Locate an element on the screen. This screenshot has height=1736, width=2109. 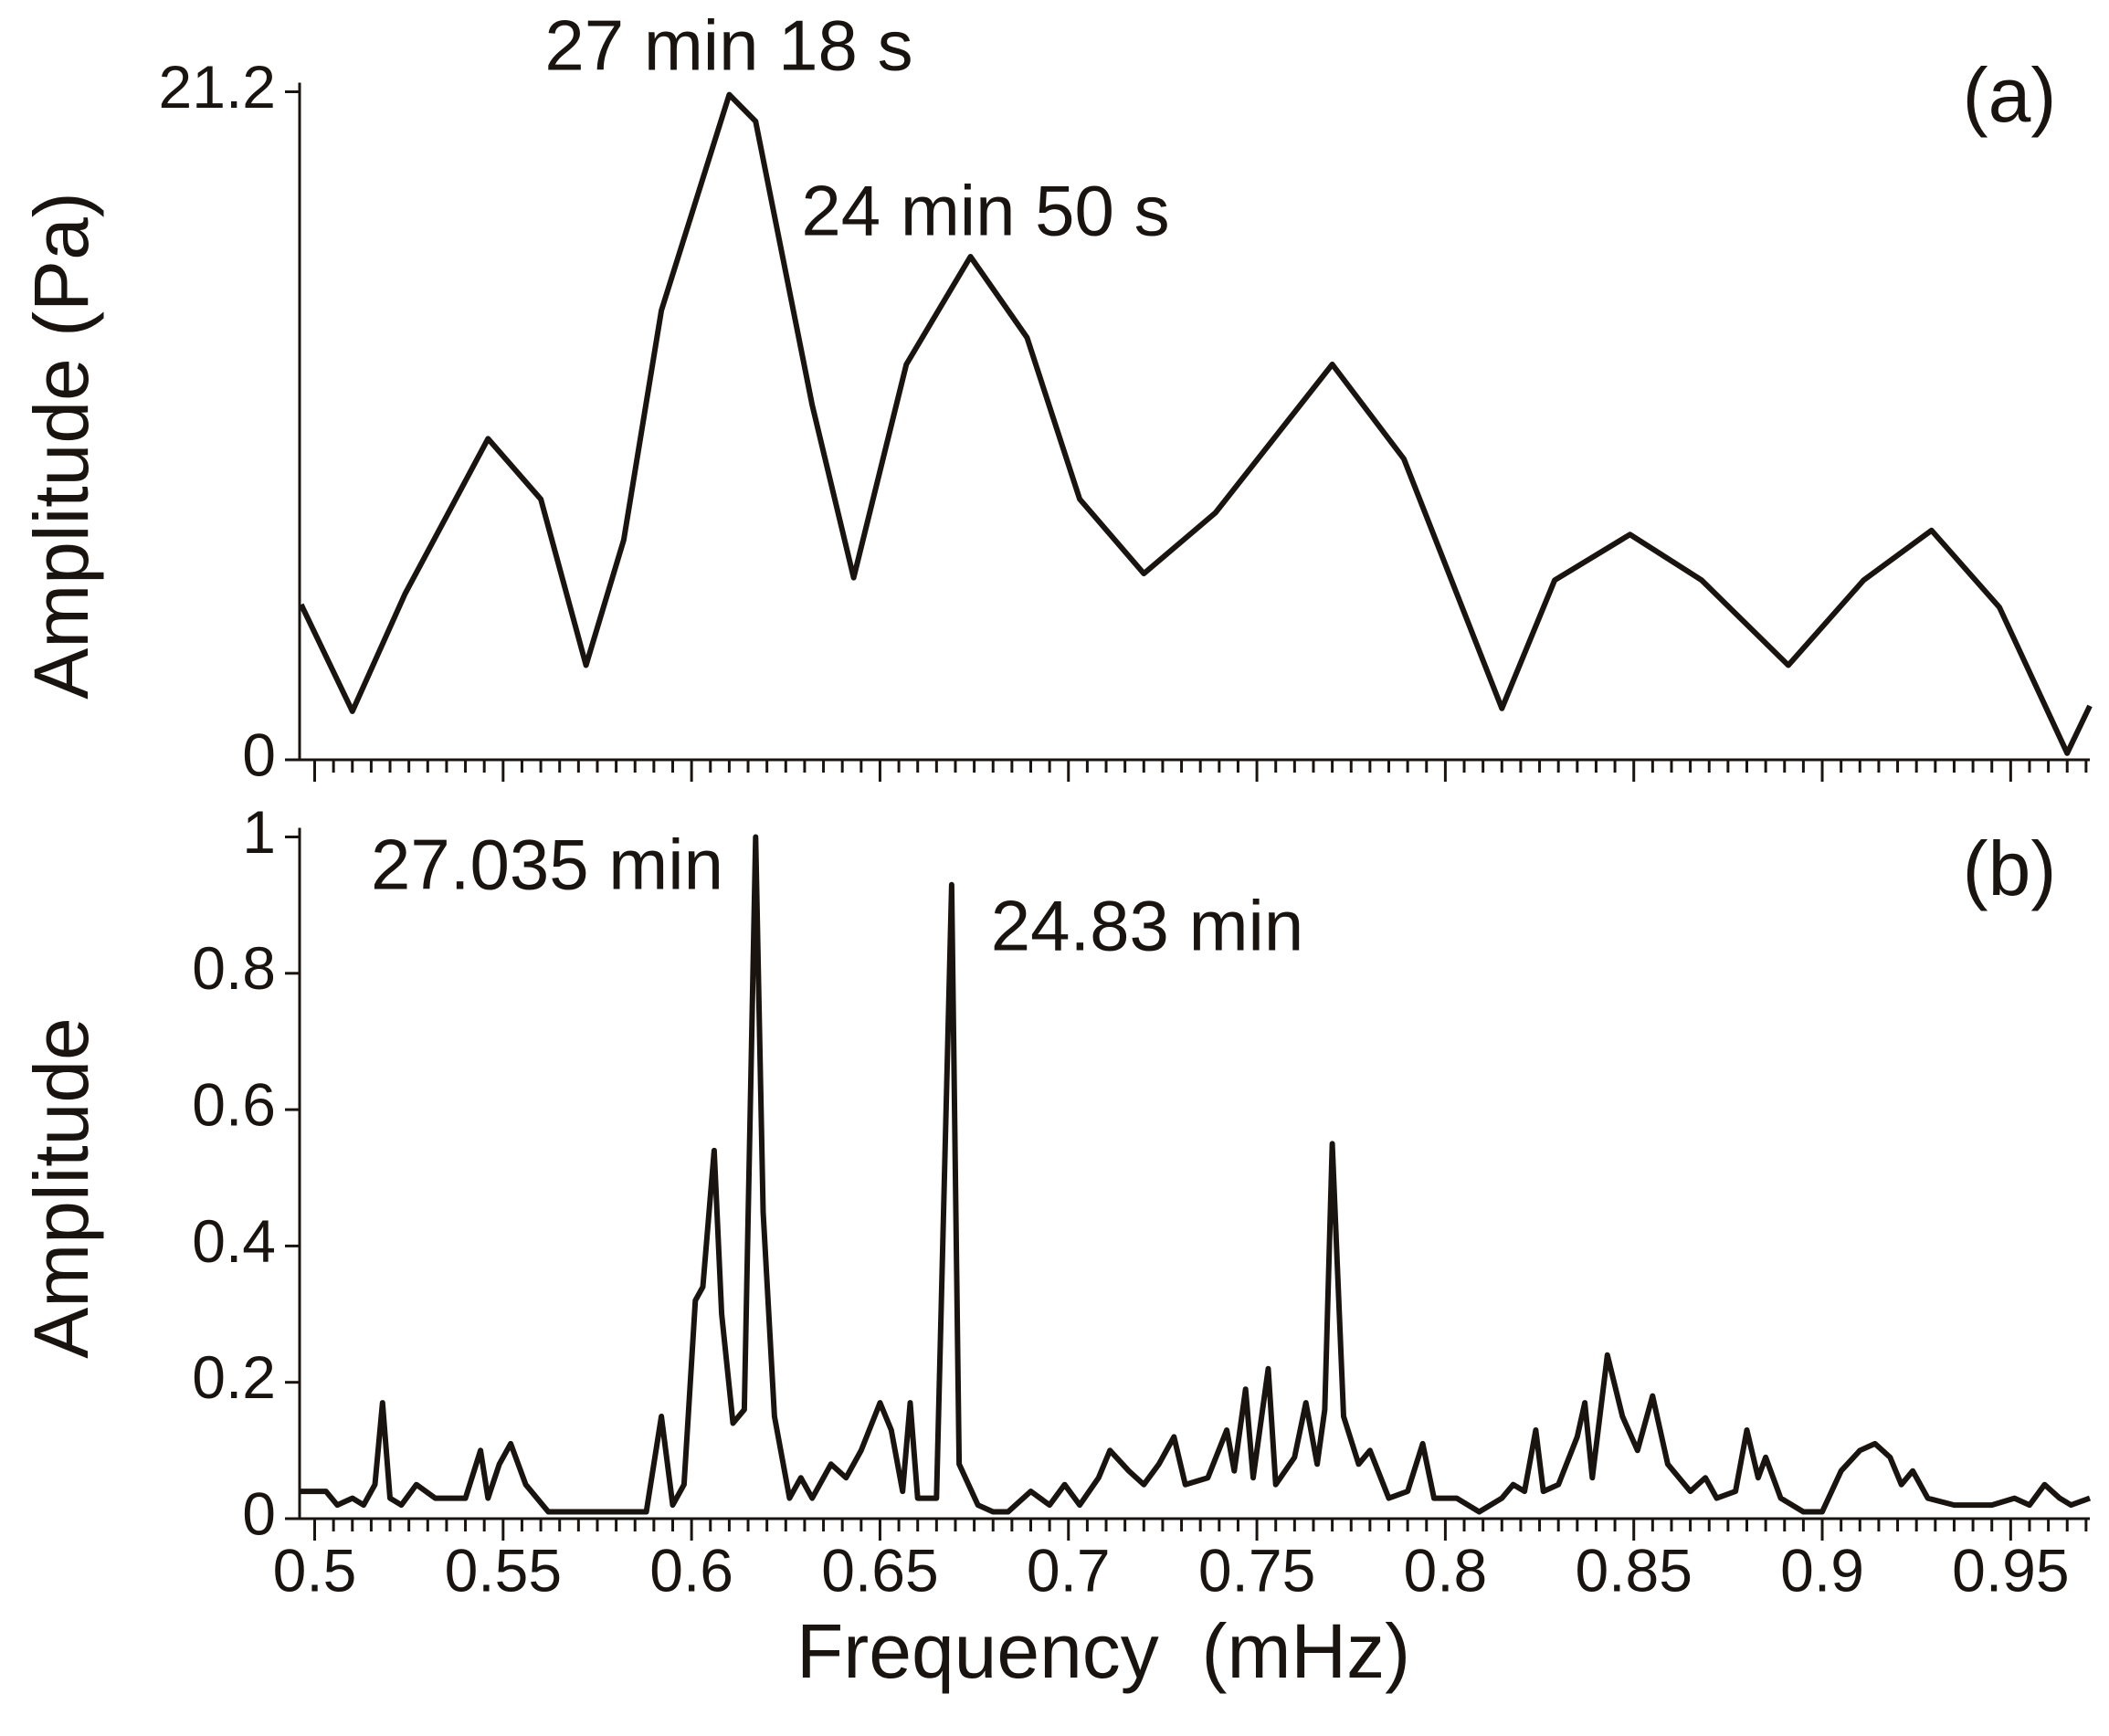
x-tick-label: 0.6 is located at coordinates (691, 1570).